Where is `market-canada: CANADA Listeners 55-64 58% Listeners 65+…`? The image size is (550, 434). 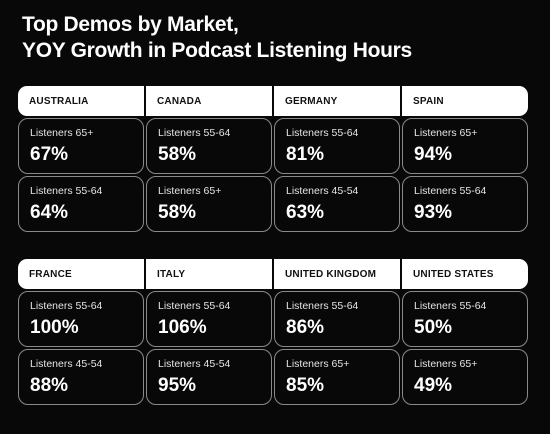
market-canada: CANADA Listeners 55-64 58% Listeners 65+… is located at coordinates (209, 159).